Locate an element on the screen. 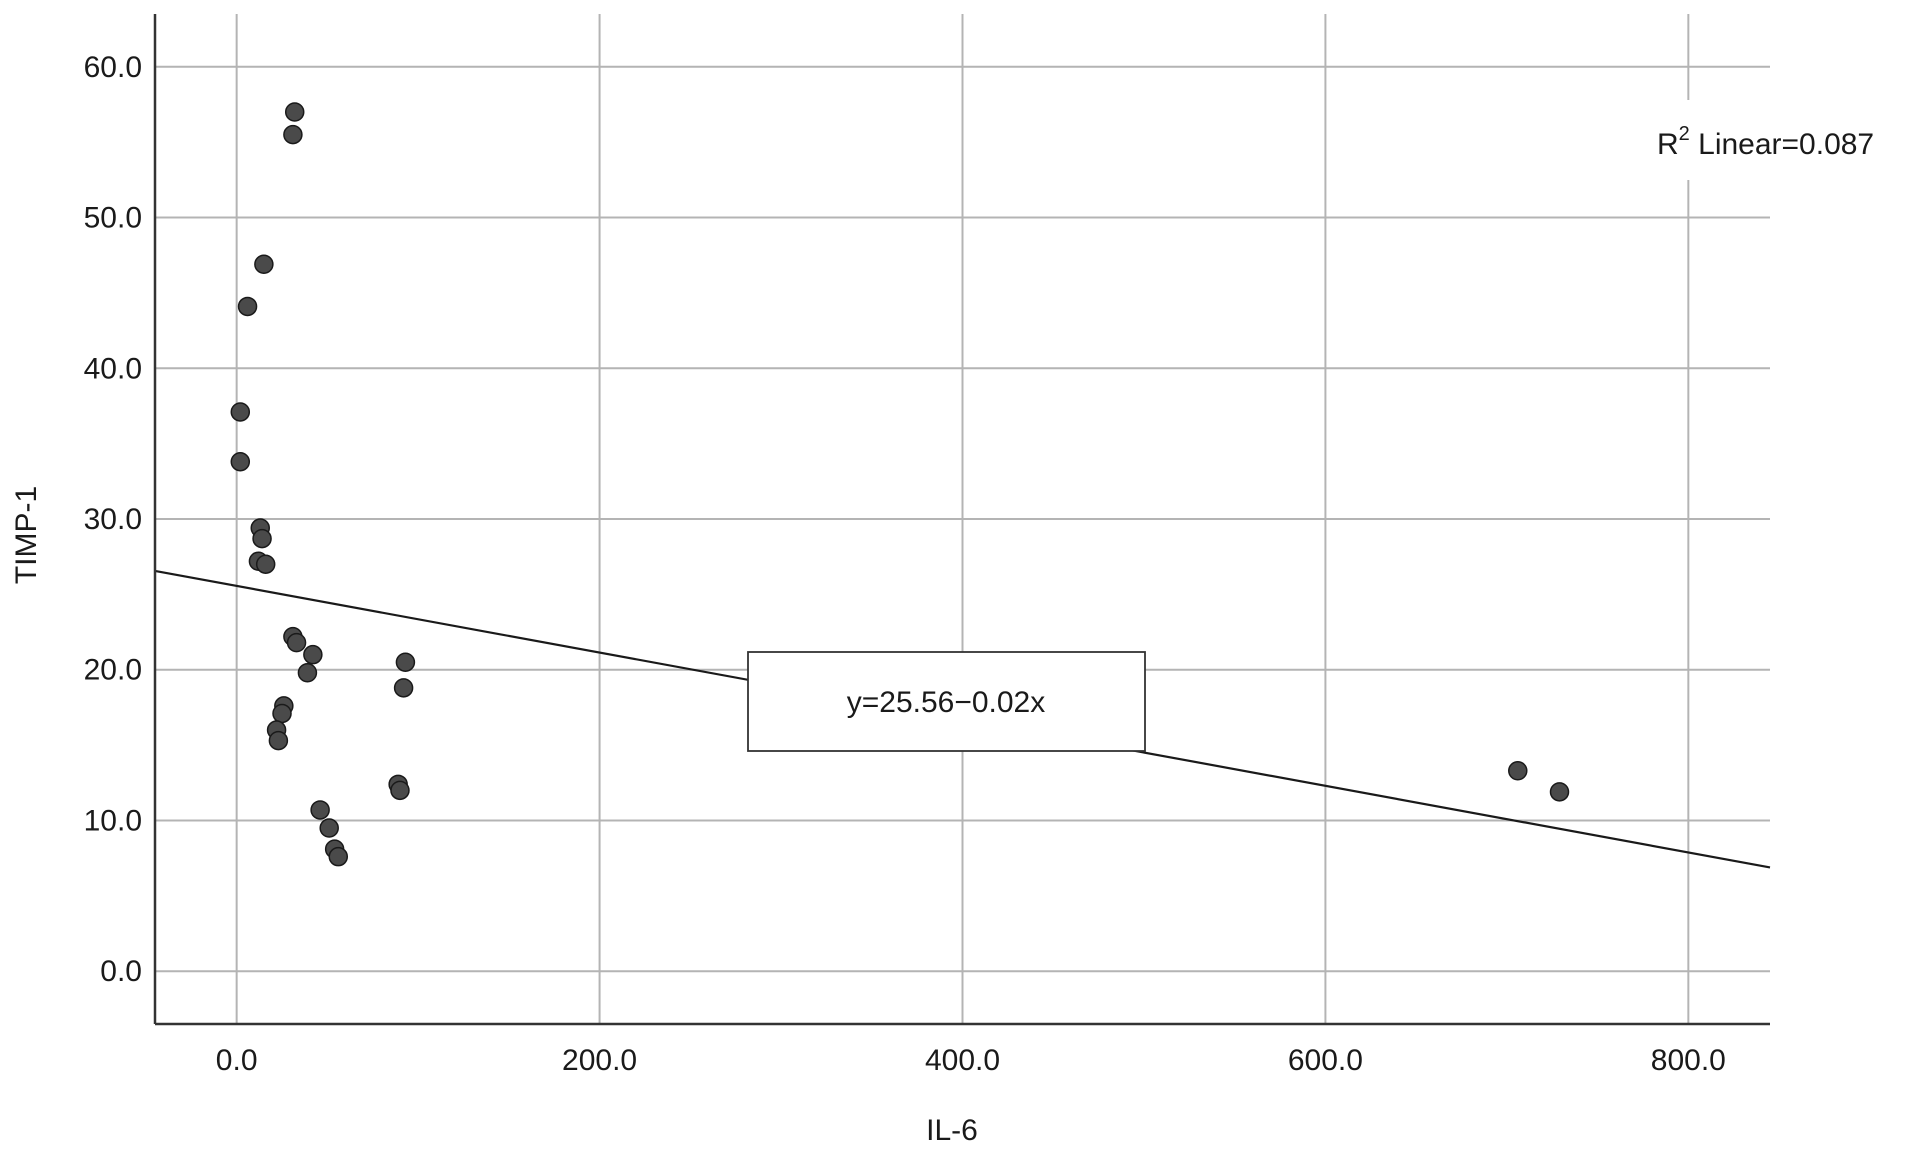  r-squared-text: Linear=0.087 is located at coordinates (1782, 144).